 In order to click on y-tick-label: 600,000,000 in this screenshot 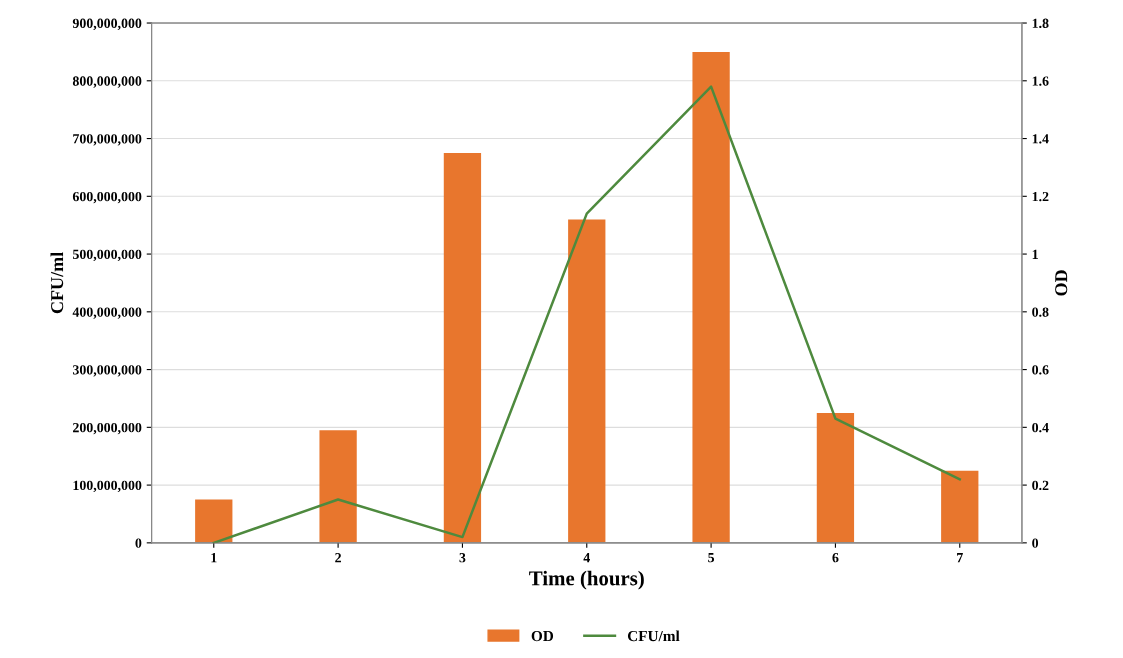, I will do `click(107, 197)`.